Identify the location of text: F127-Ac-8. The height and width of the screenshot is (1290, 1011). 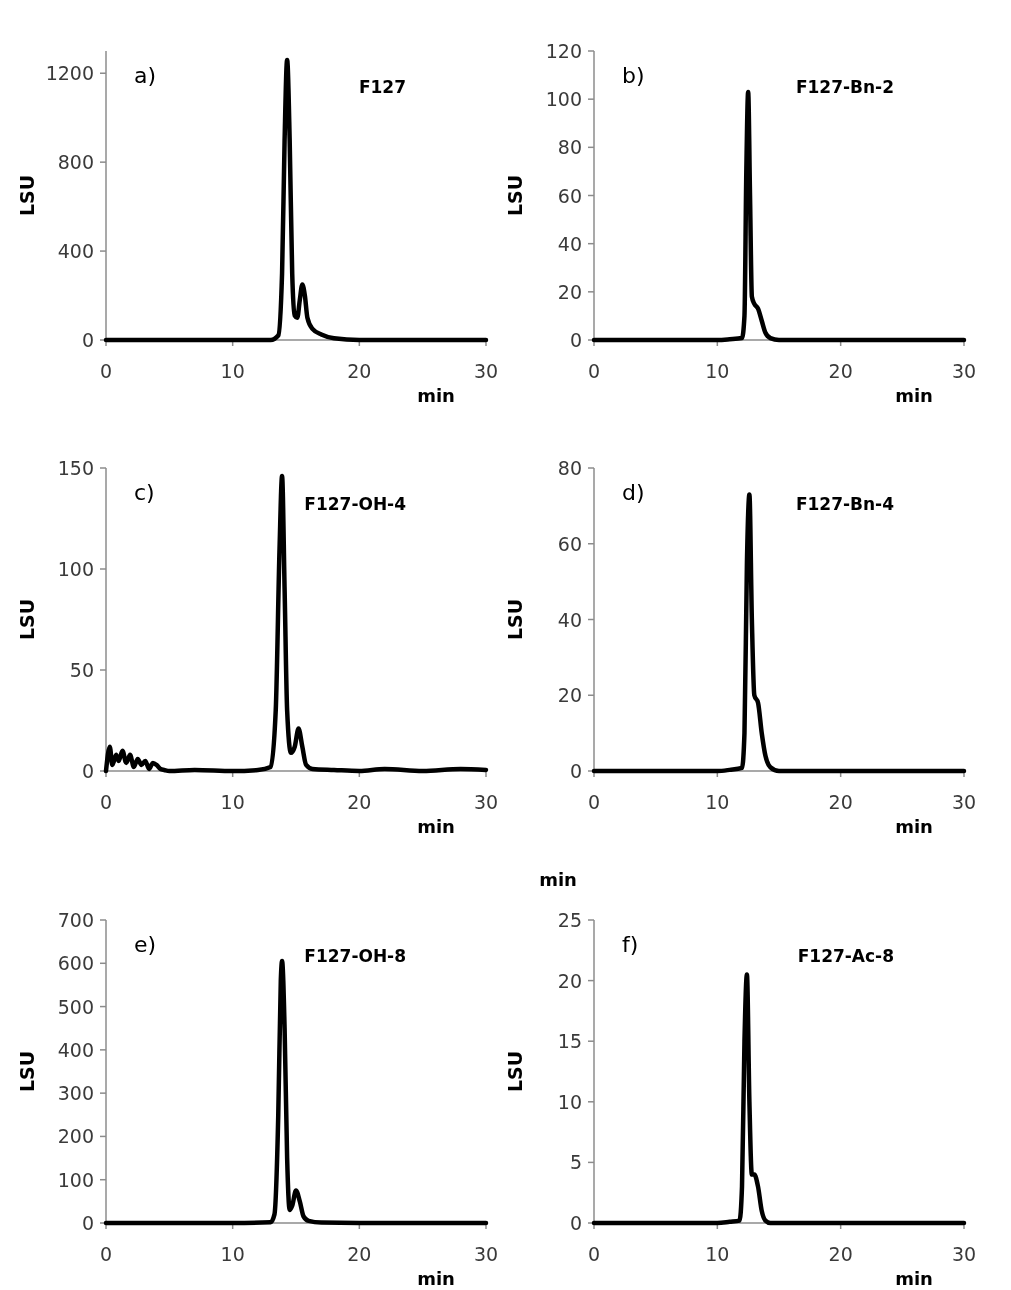
(845, 956).